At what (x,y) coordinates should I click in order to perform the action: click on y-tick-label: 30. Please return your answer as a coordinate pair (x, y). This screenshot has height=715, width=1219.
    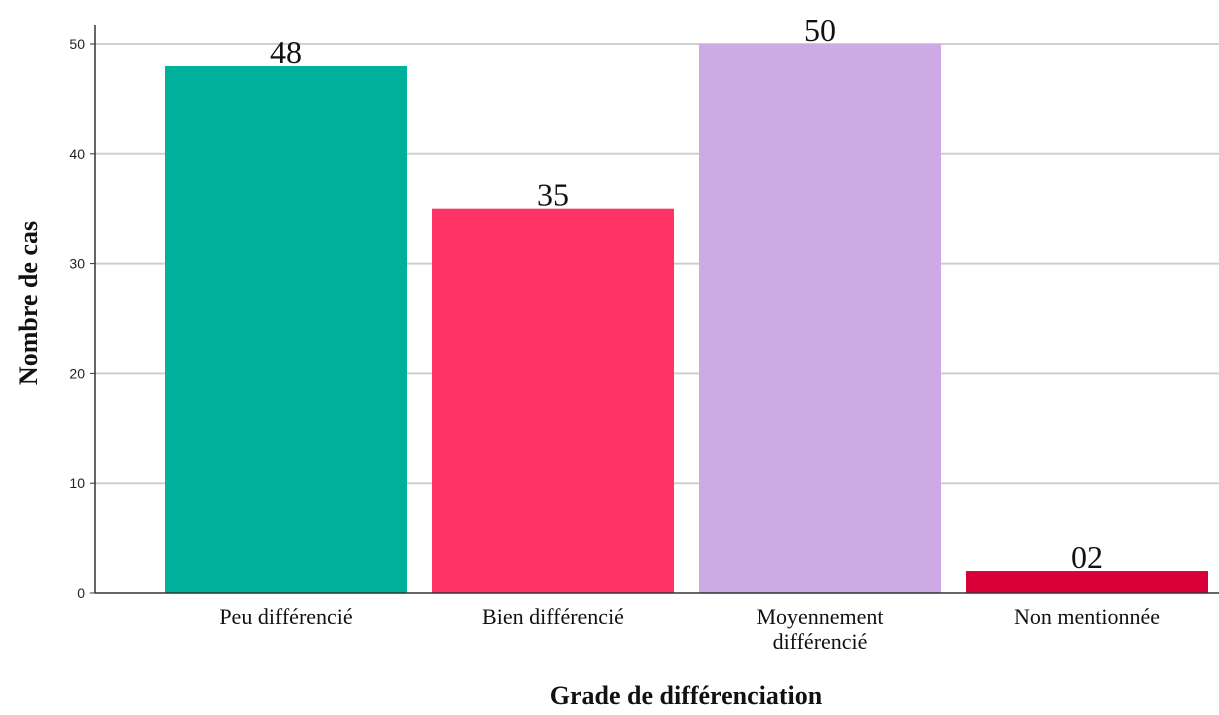
    Looking at the image, I should click on (77, 264).